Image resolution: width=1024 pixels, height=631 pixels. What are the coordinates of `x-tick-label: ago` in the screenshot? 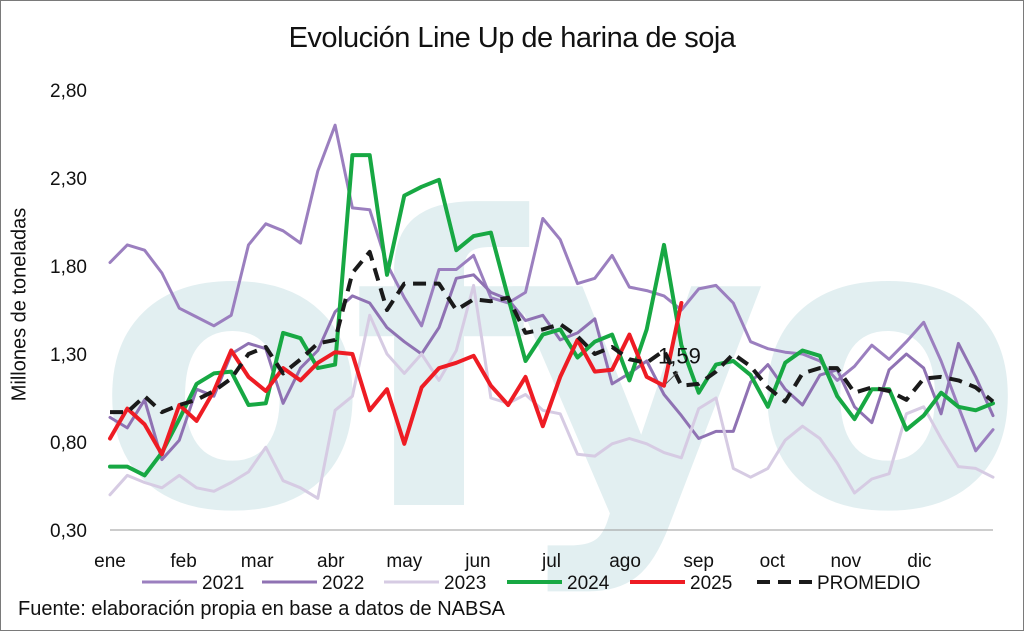 It's located at (625, 561).